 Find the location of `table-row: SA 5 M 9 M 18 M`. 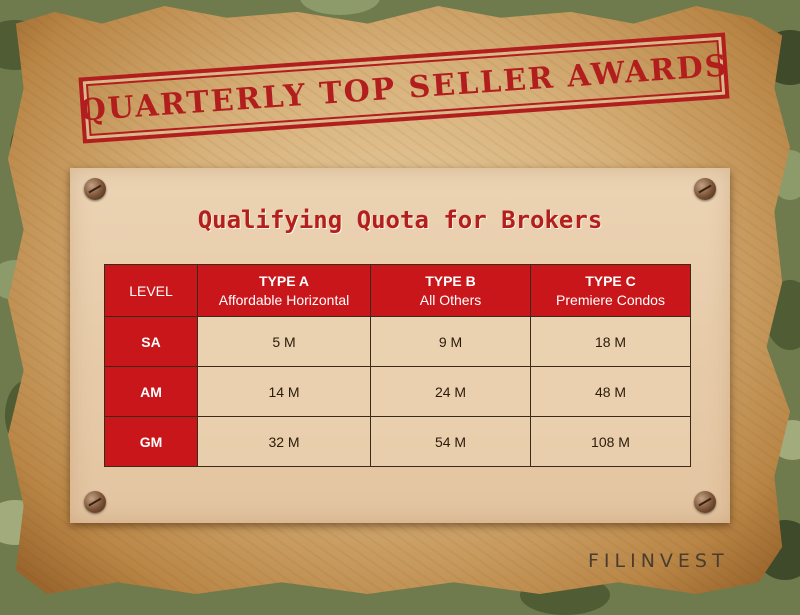

table-row: SA 5 M 9 M 18 M is located at coordinates (397, 341).